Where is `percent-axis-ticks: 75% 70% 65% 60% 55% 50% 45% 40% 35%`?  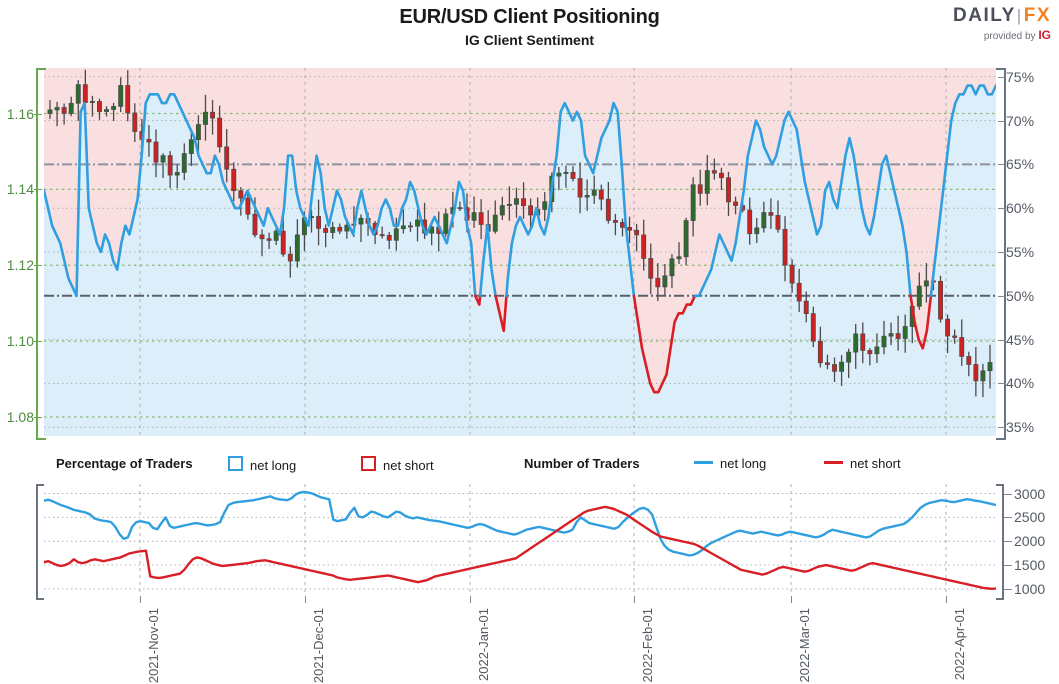
percent-axis-ticks: 75% 70% 65% 60% 55% 50% 45% 40% 35% is located at coordinates (1028, 252).